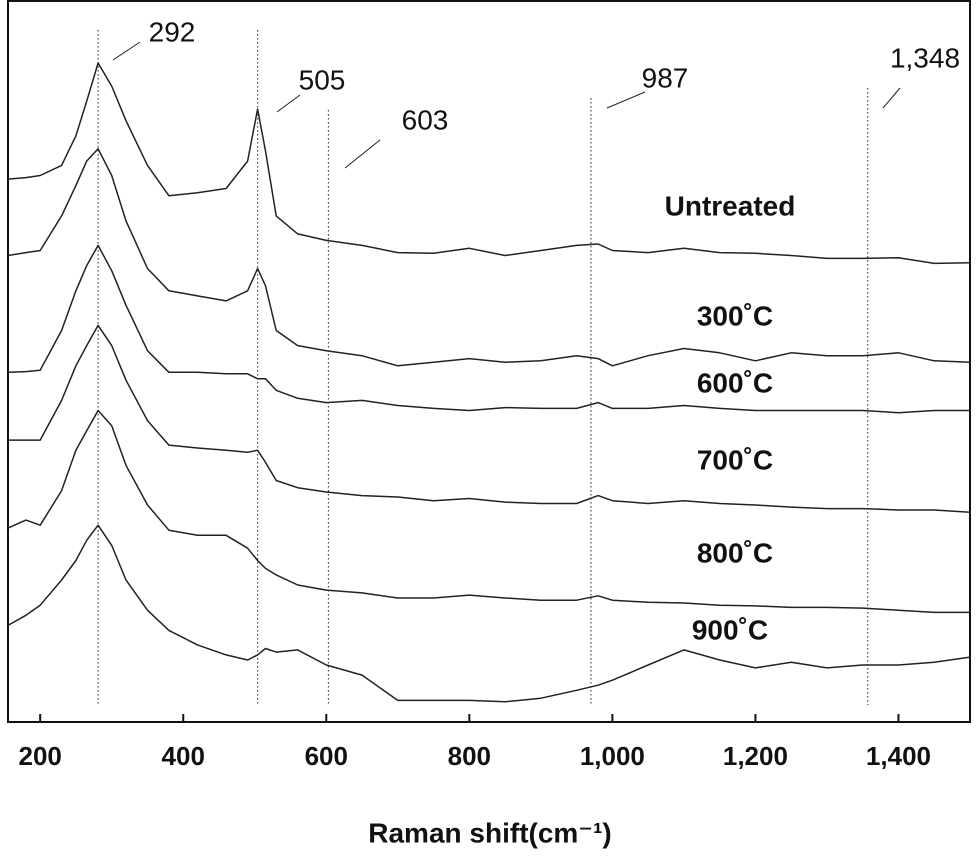 This screenshot has height=862, width=980. I want to click on x-tick-label: 1,400, so click(898, 756).